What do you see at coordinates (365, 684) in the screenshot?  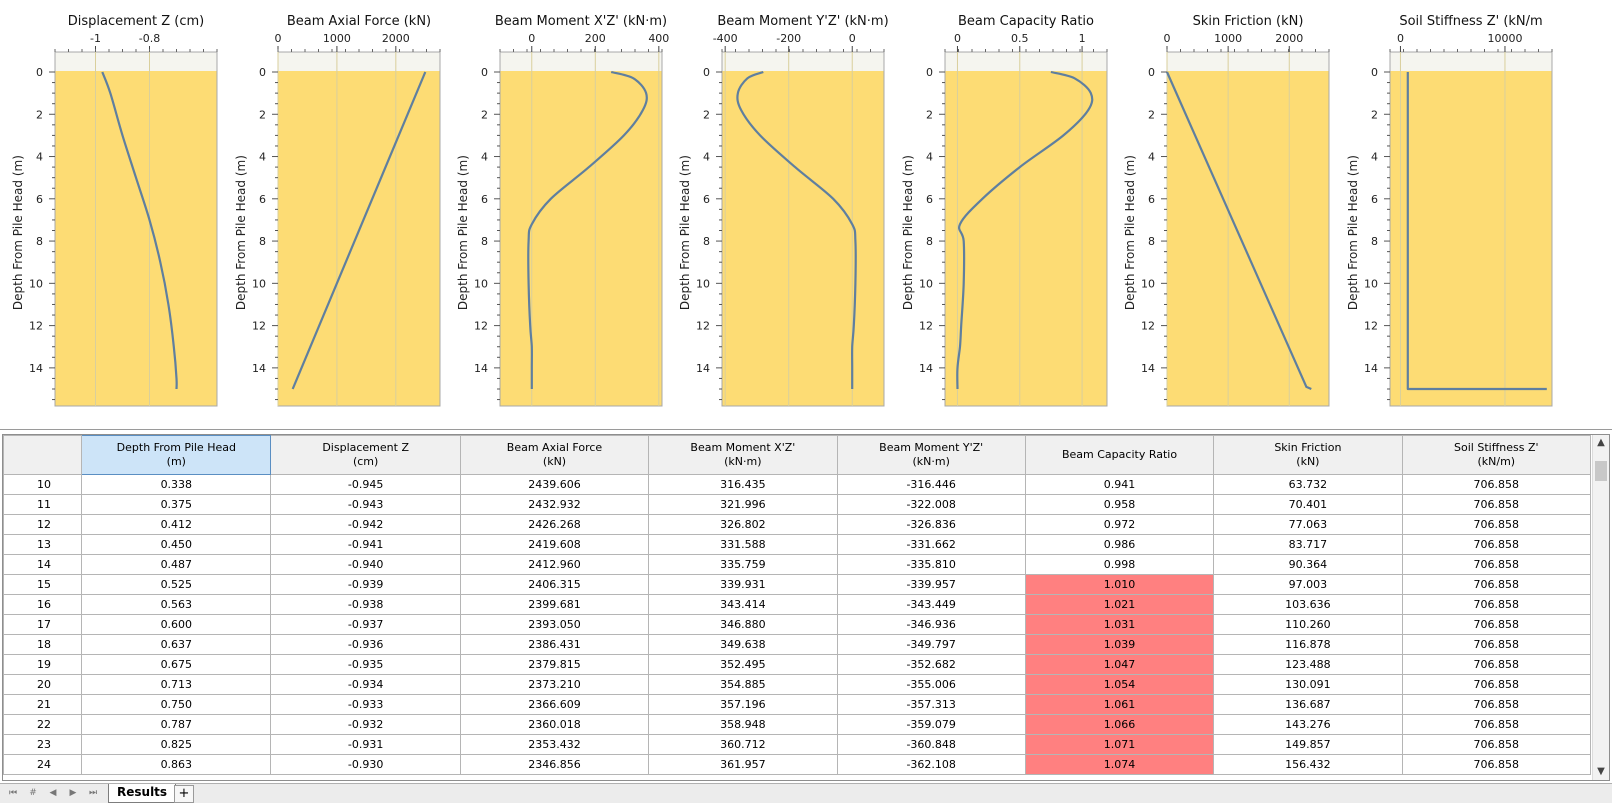 I see `table-cell: -0.934` at bounding box center [365, 684].